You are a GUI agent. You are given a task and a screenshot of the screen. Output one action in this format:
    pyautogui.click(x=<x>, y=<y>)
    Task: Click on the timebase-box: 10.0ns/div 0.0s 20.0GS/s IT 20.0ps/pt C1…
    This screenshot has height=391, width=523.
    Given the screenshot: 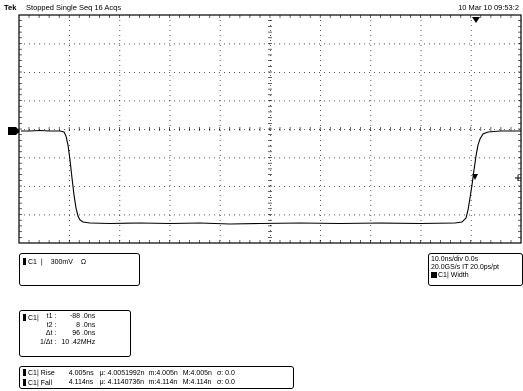 What is the action you would take?
    pyautogui.click(x=475, y=269)
    